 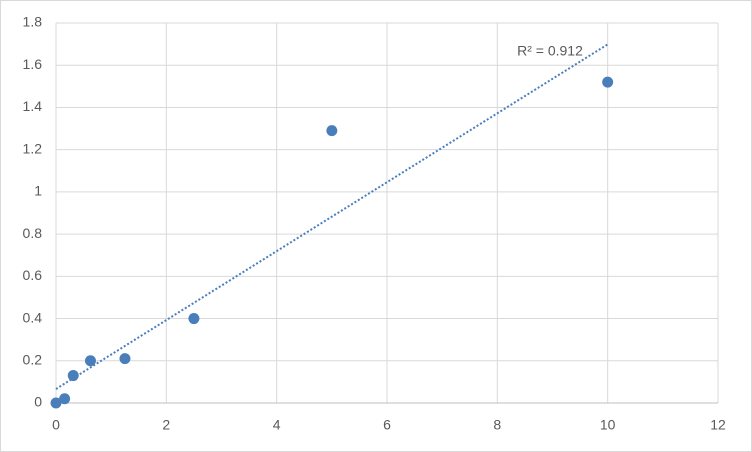 What do you see at coordinates (277, 425) in the screenshot?
I see `x-tick-label: 4` at bounding box center [277, 425].